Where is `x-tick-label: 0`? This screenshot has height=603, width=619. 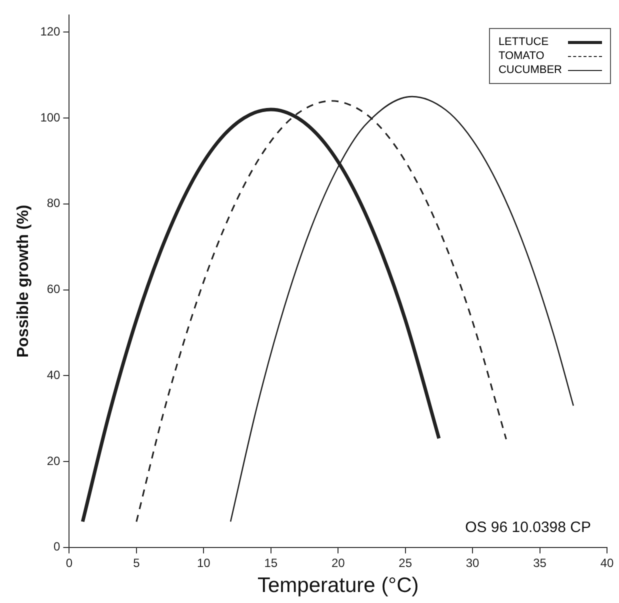
x-tick-label: 0 is located at coordinates (69, 563).